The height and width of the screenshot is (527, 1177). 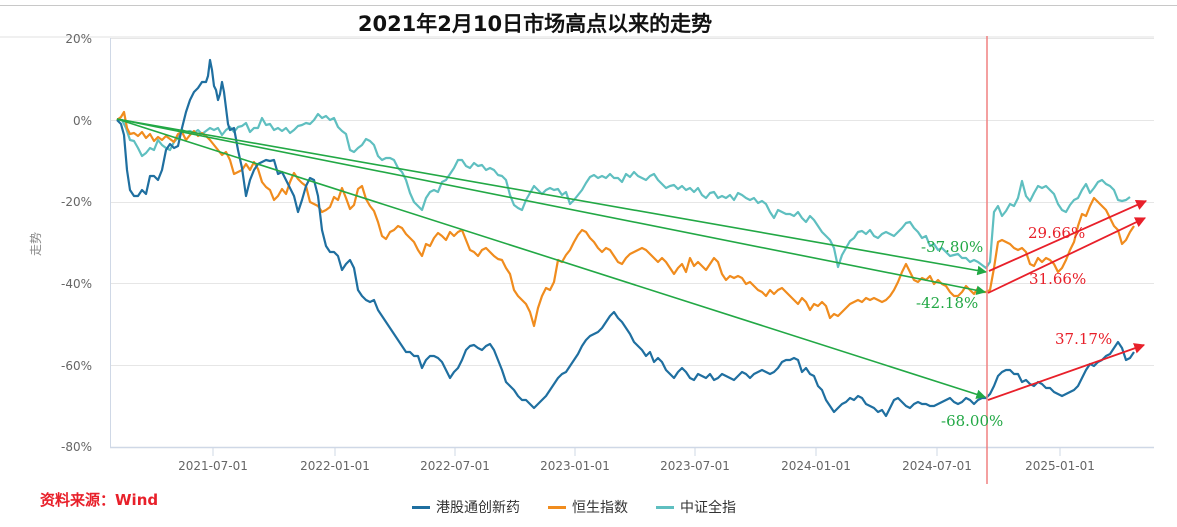 What do you see at coordinates (76, 202) in the screenshot?
I see `y-tick-label: -20%` at bounding box center [76, 202].